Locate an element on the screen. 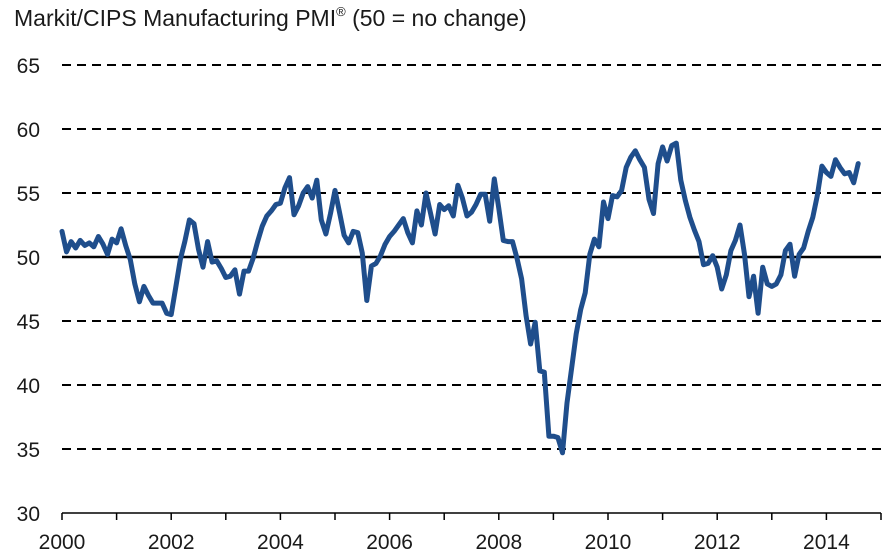 This screenshot has width=891, height=555. x-tick-label: 2014 is located at coordinates (826, 542).